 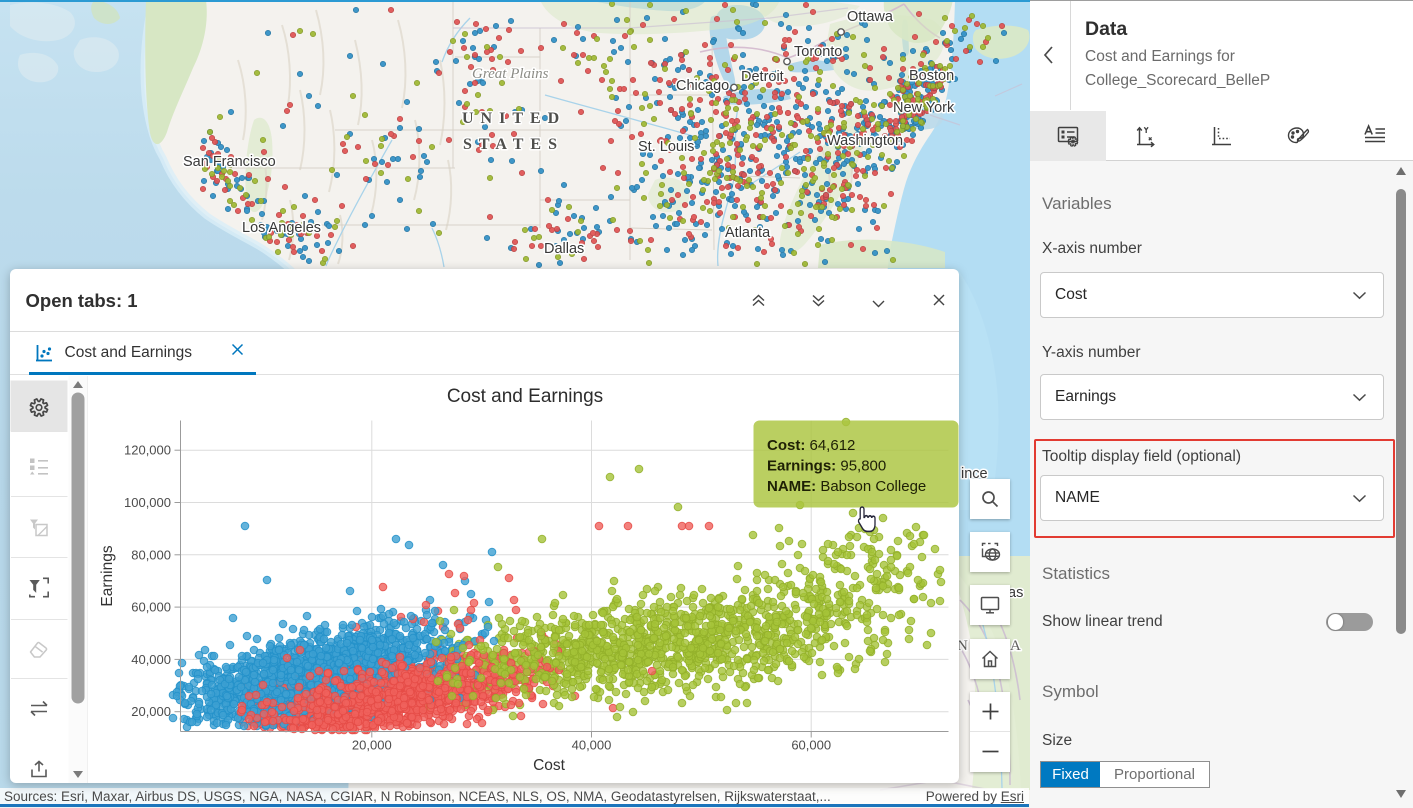 I want to click on svg-text: Dallas, so click(x=564, y=249).